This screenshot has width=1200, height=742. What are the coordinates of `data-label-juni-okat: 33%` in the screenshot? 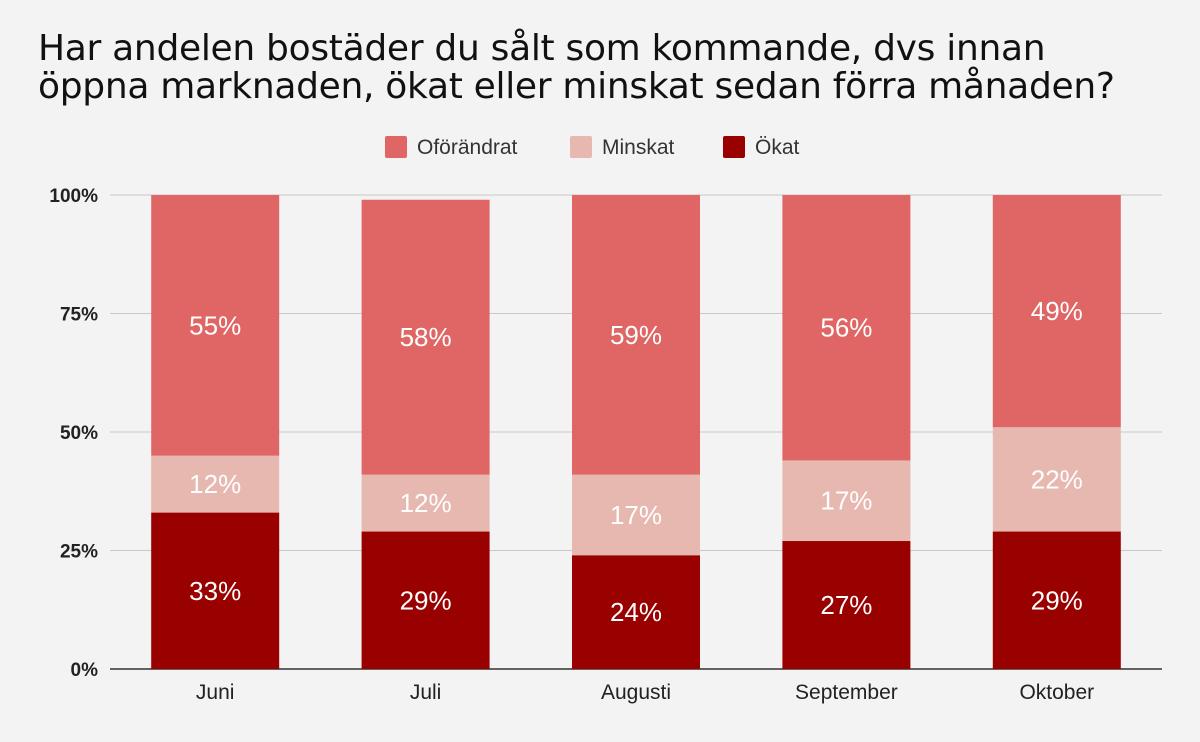 It's located at (215, 591).